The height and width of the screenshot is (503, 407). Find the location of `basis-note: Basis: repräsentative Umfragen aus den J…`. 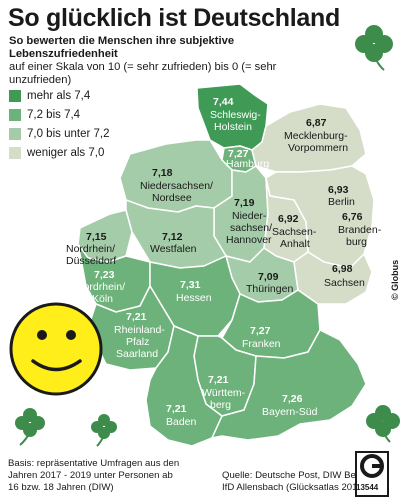

basis-note: Basis: repräsentative Umfragen aus den J… is located at coordinates (93, 475).